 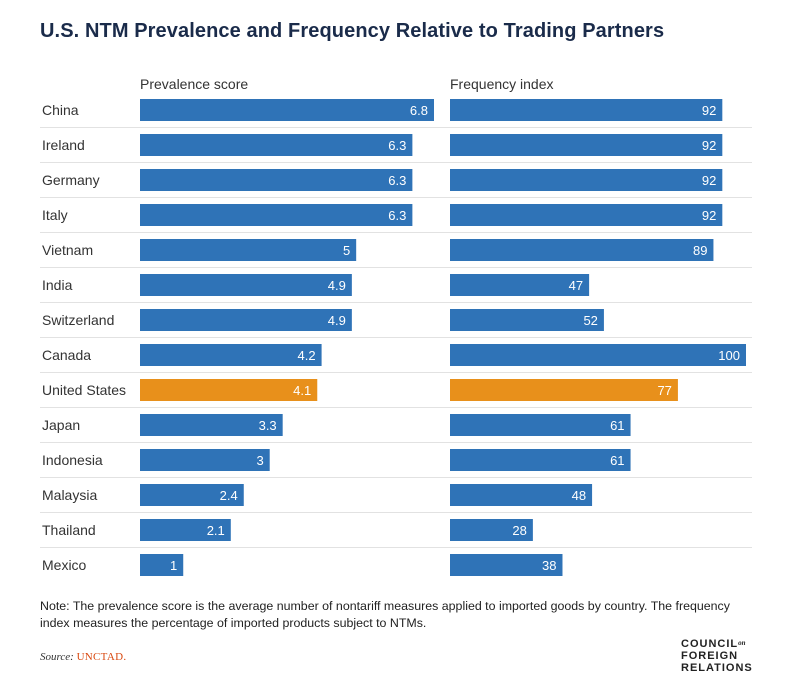 What do you see at coordinates (78, 320) in the screenshot?
I see `category-label: Switzerland` at bounding box center [78, 320].